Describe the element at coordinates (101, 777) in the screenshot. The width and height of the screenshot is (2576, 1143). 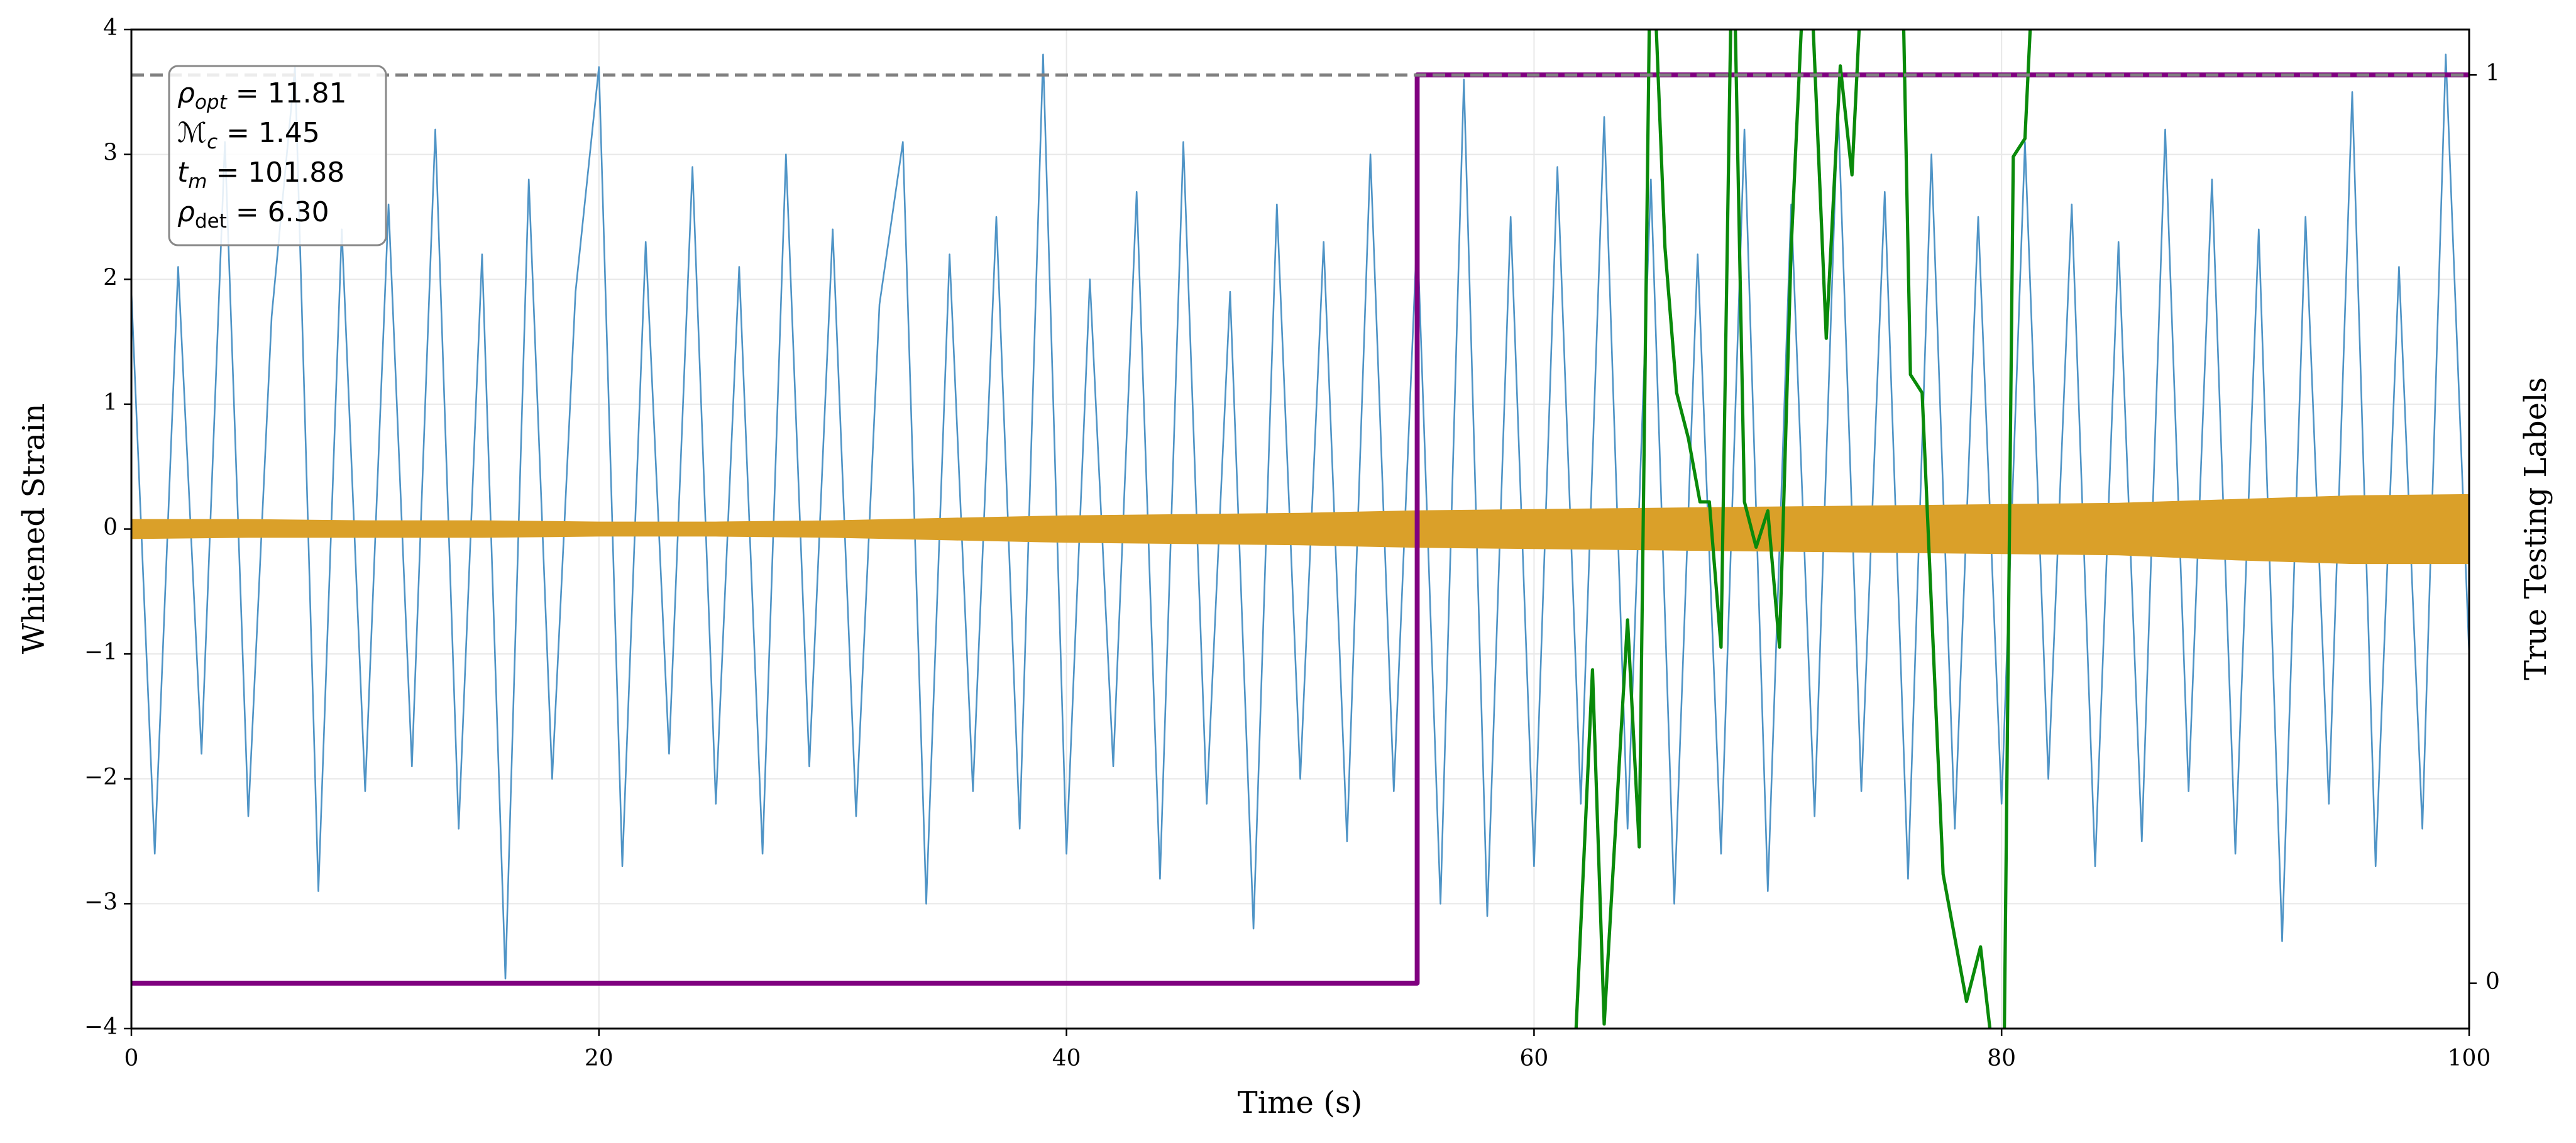
I see `y-tick-label: −2` at that location.